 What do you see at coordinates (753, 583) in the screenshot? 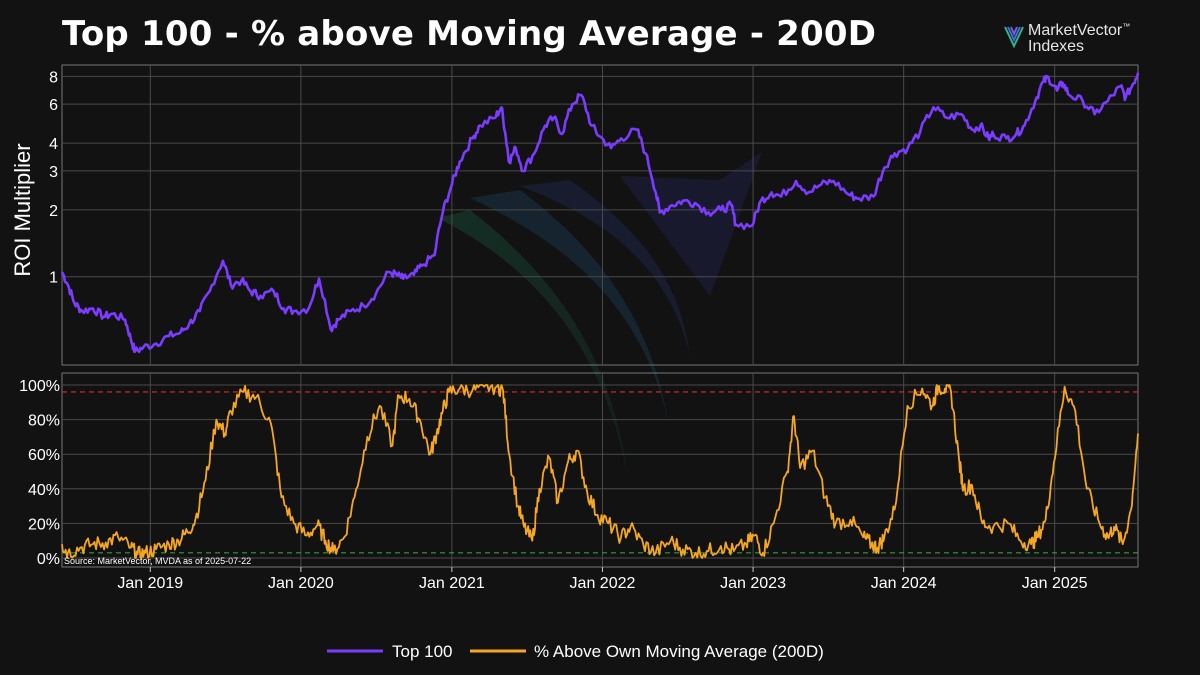
I see `x-tick-label: Jan 2023` at bounding box center [753, 583].